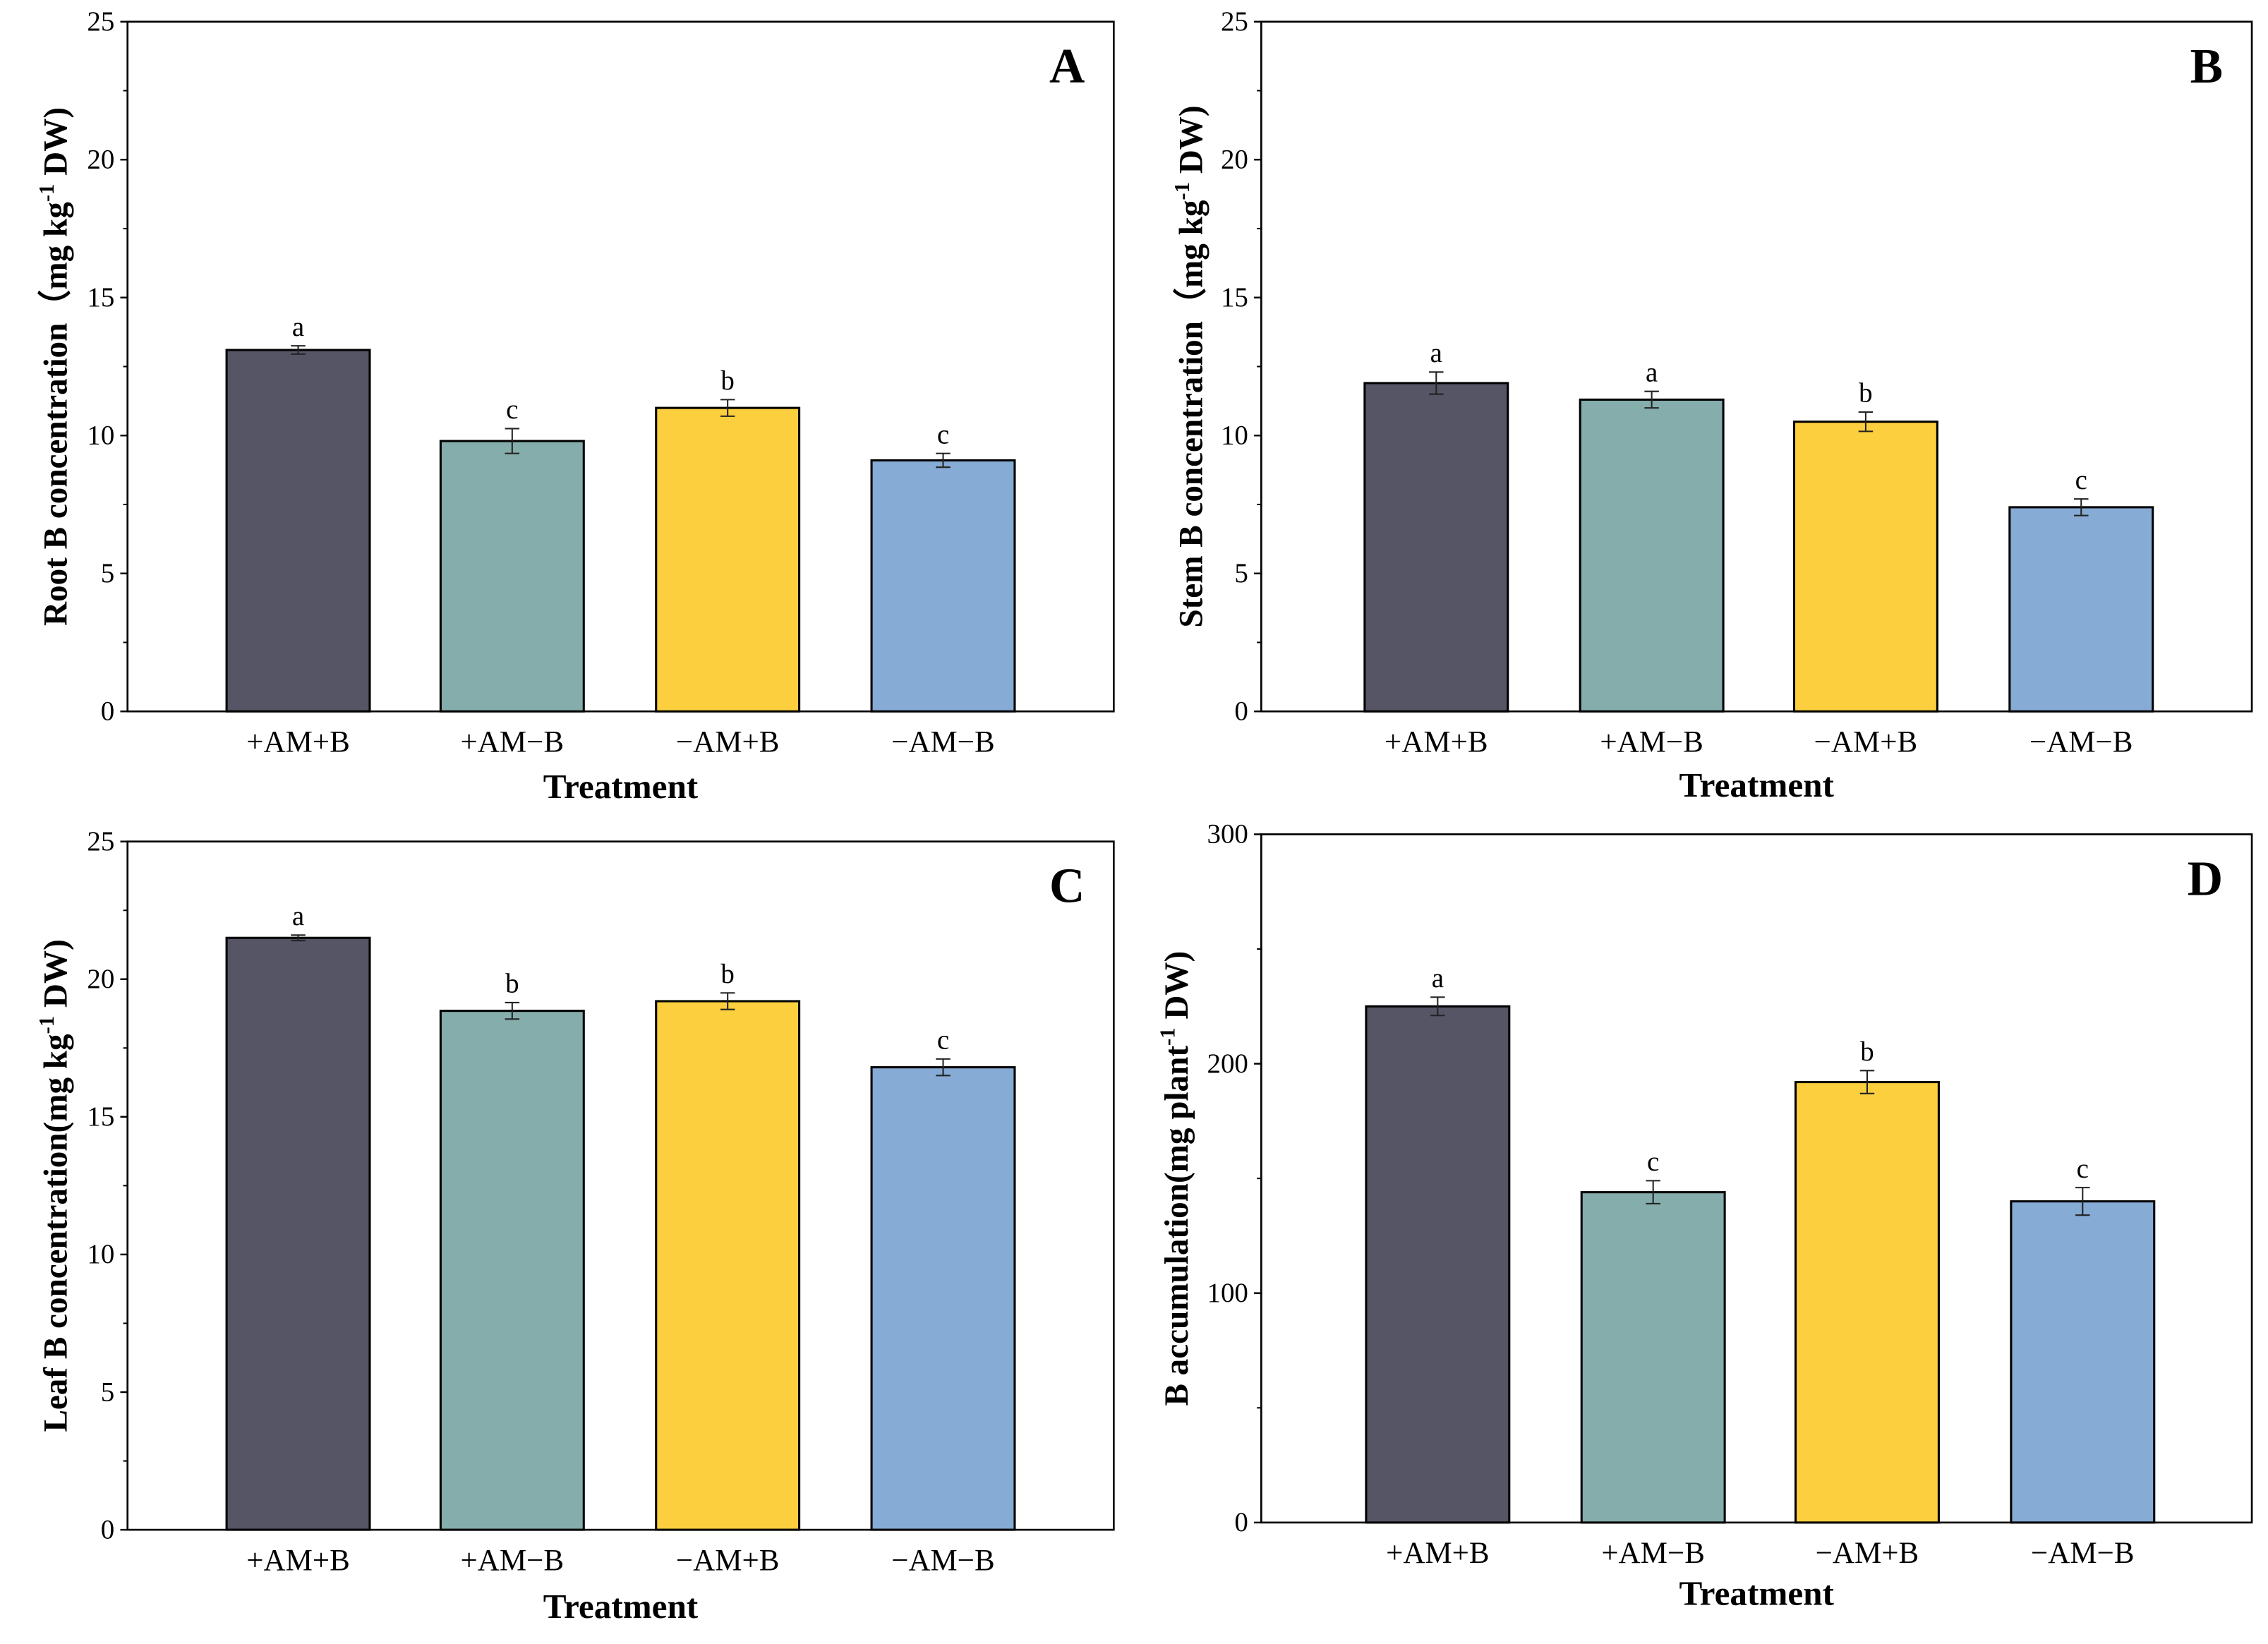 Image resolution: width=2268 pixels, height=1644 pixels. I want to click on y-axis-label: Stem B concentration（mg kg-1 DW), so click(1190, 366).